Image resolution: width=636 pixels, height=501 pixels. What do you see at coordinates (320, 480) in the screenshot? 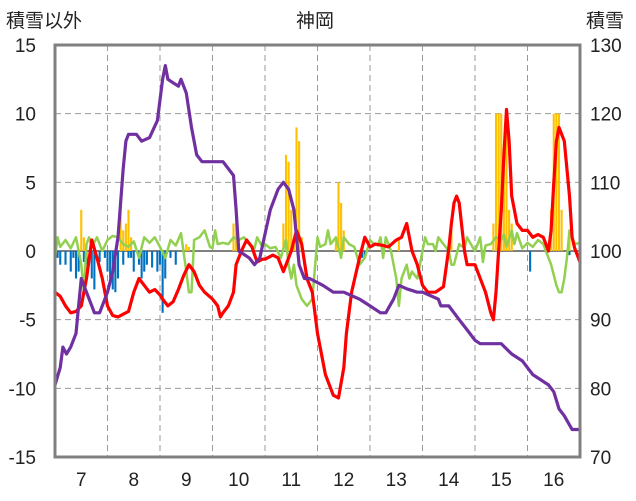
I see `x-axis-ticks: 7 8 9 10 11 12 13 14 15 16` at bounding box center [320, 480].